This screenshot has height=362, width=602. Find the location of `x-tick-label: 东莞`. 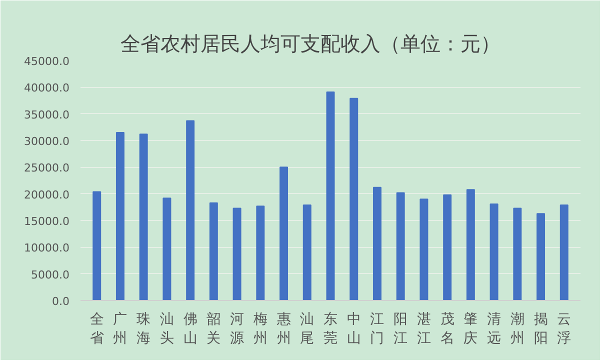

x-tick-label: 东莞 is located at coordinates (331, 329).